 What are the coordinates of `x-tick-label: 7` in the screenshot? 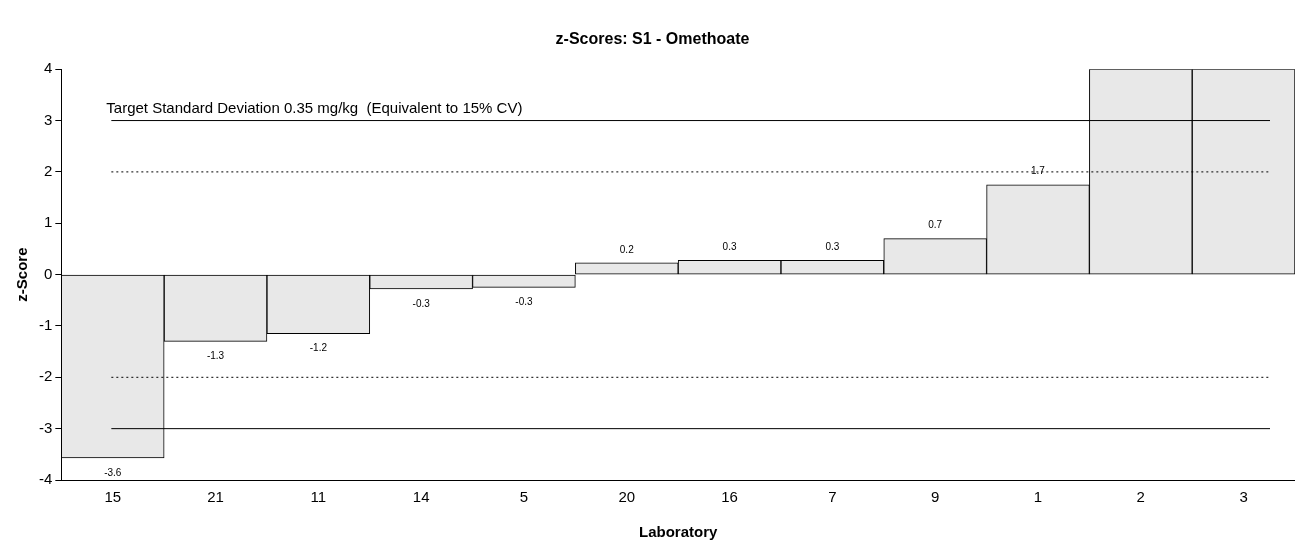 It's located at (832, 497).